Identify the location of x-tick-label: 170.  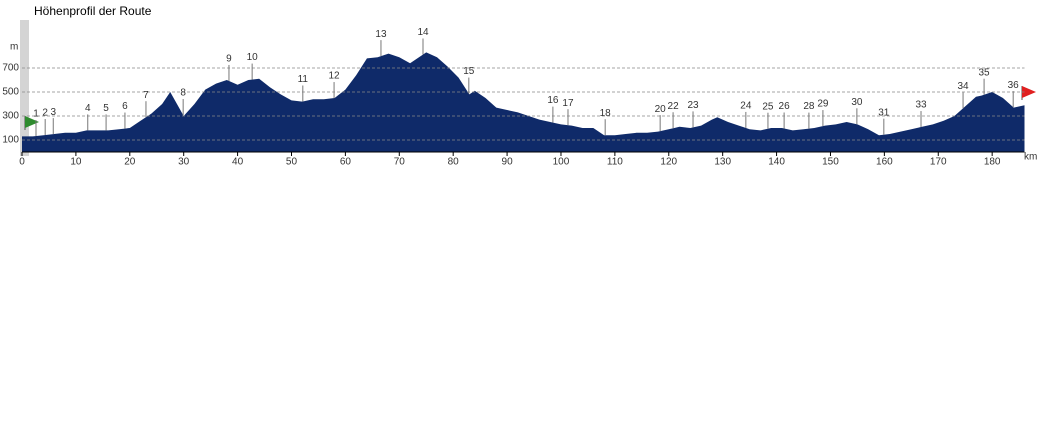
(938, 162).